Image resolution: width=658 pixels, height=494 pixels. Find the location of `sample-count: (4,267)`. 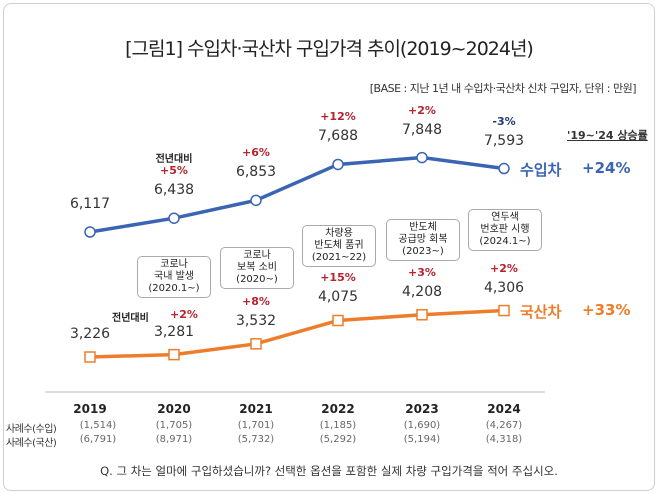

sample-count: (4,267) is located at coordinates (504, 425).